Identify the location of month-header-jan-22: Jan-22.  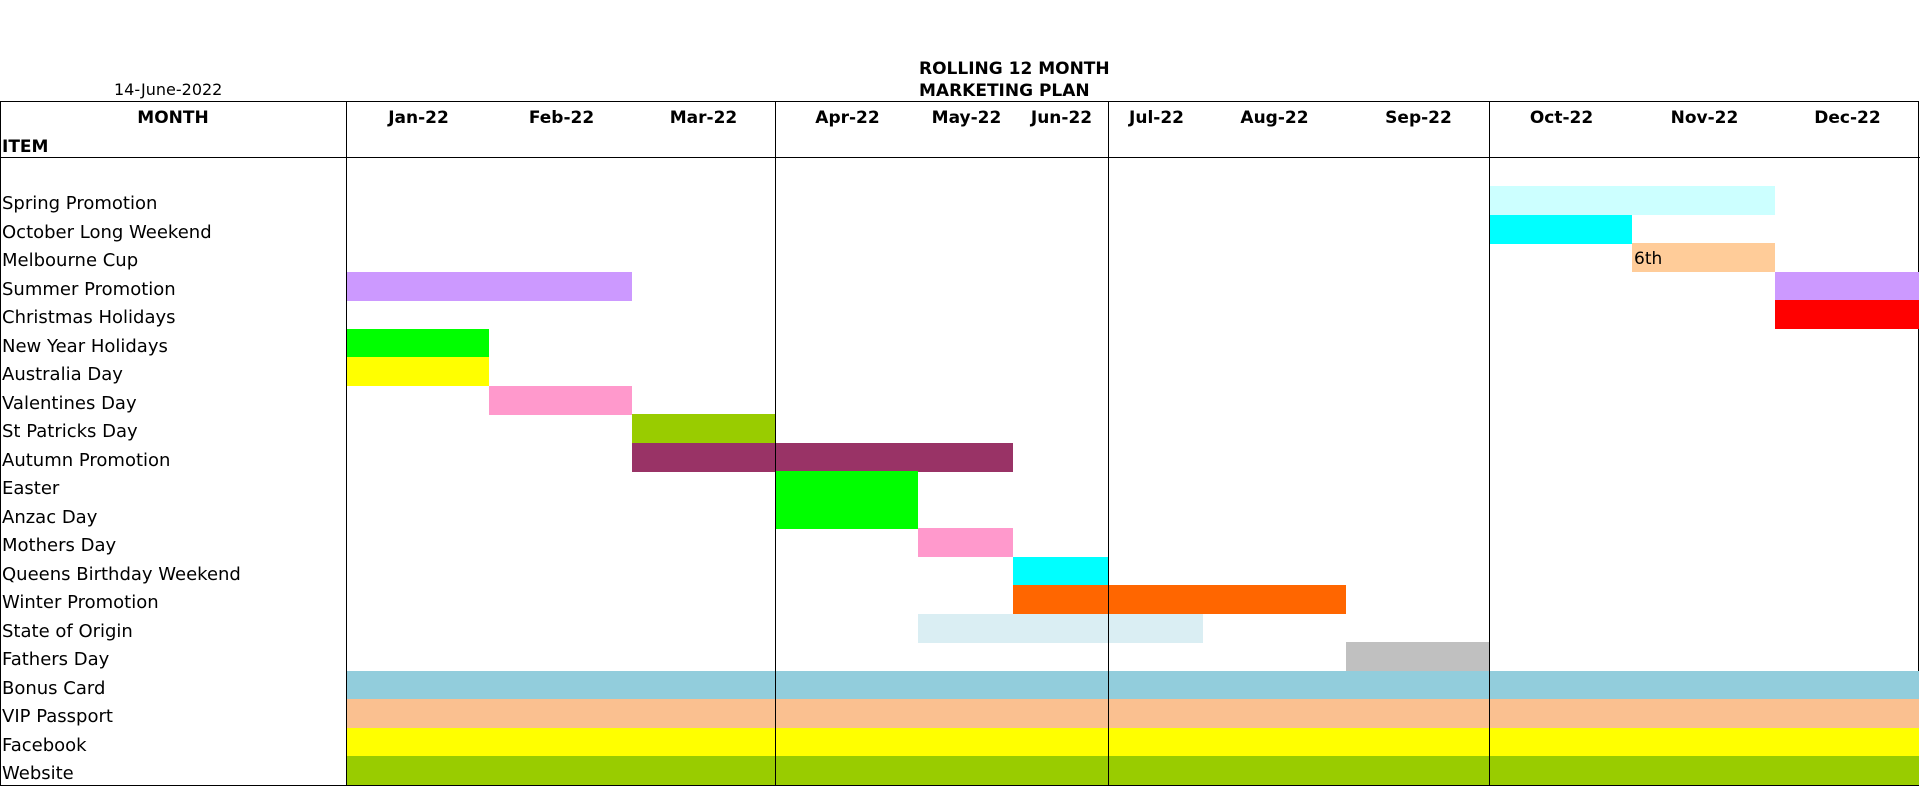
(418, 118).